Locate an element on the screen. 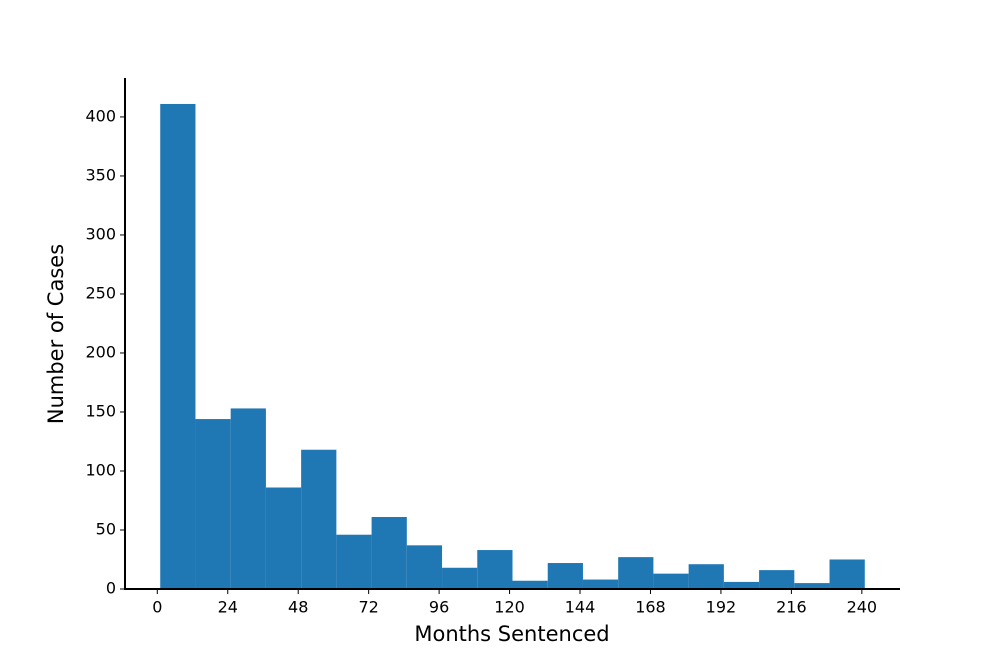  y-tick-label: 50 is located at coordinates (106, 528).